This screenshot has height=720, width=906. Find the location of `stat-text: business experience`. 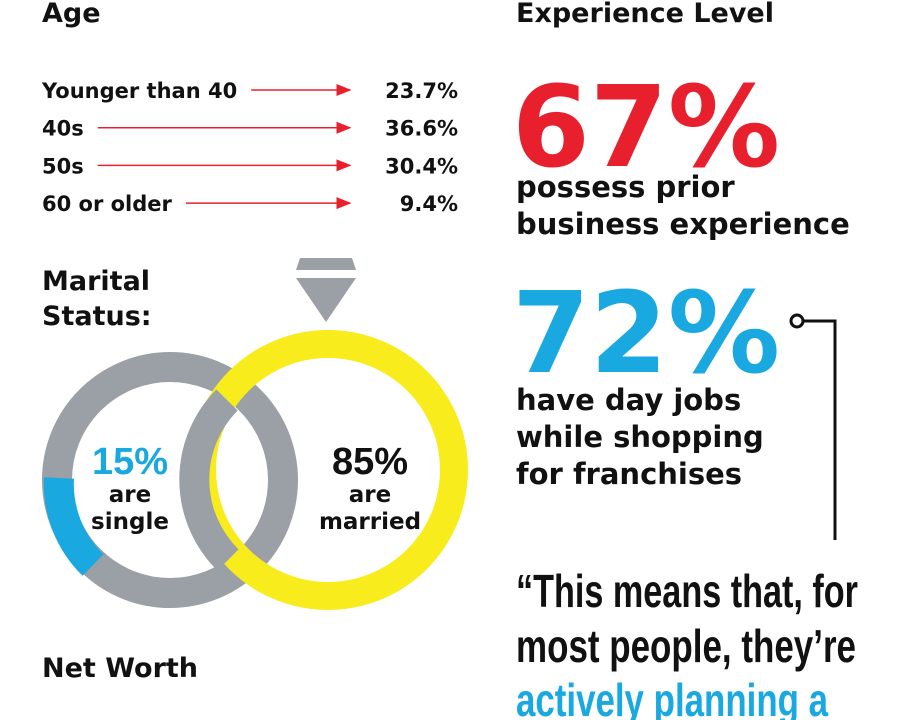

stat-text: business experience is located at coordinates (683, 224).